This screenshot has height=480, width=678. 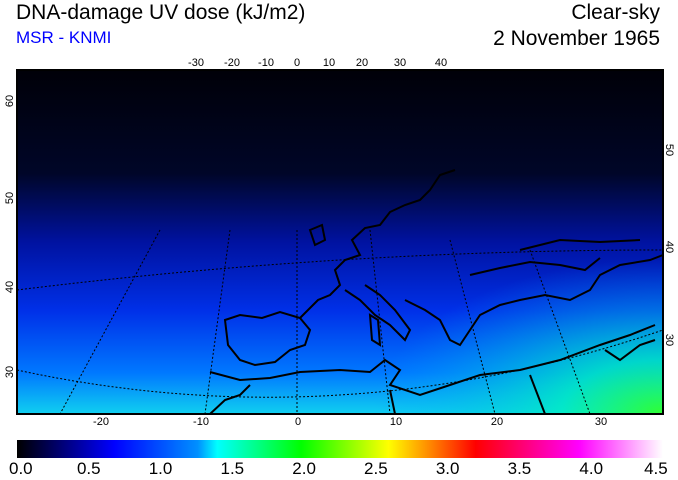 What do you see at coordinates (21, 468) in the screenshot?
I see `colorbar-tick-label: 0.0` at bounding box center [21, 468].